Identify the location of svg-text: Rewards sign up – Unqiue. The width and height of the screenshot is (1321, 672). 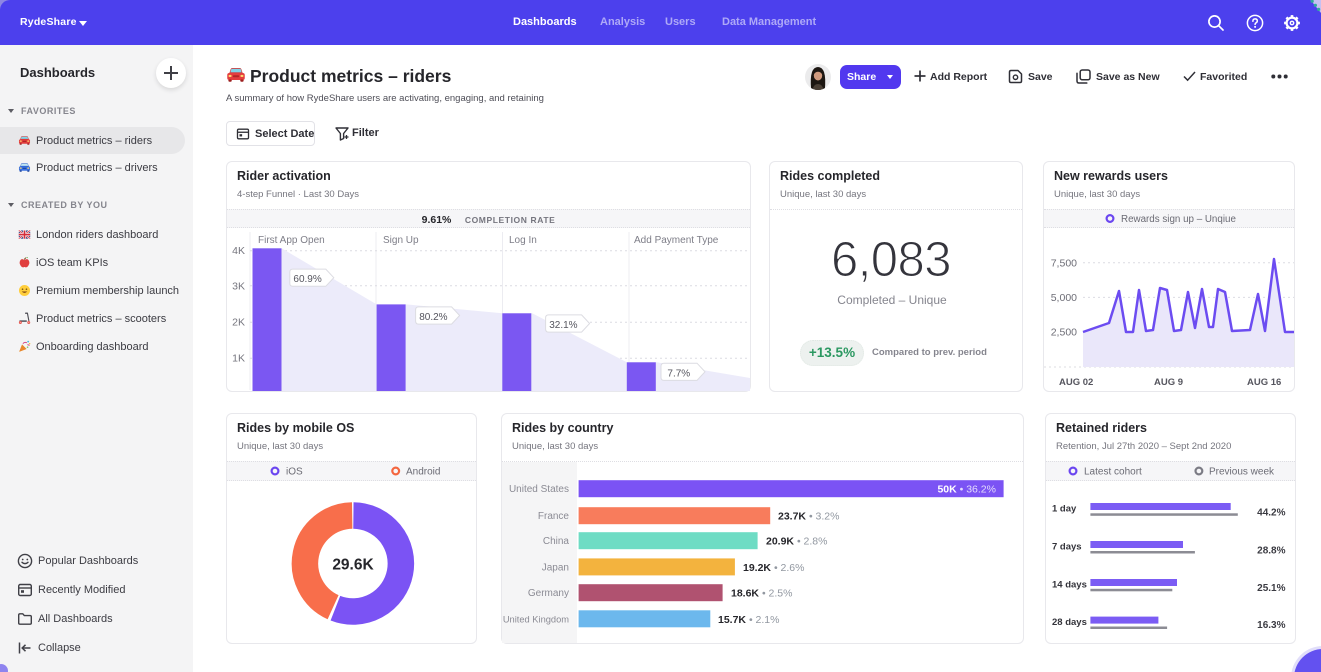
(1178, 219).